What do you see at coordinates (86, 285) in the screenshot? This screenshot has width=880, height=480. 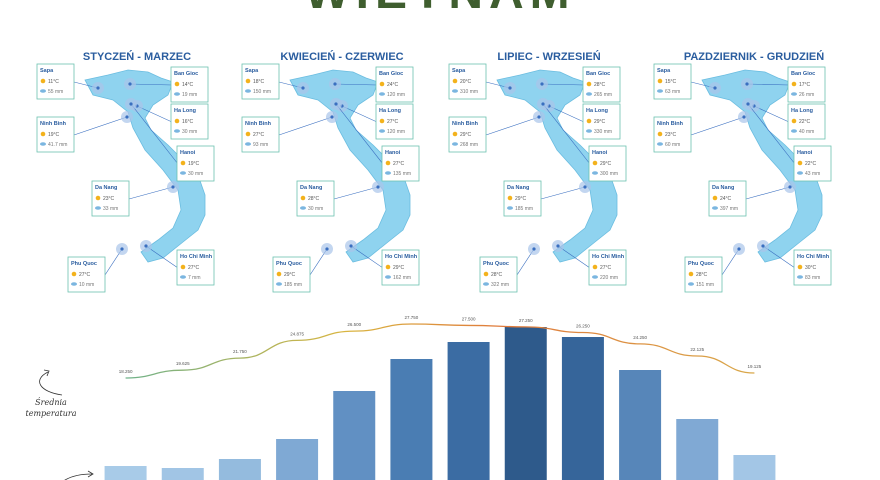 I see `city-rain: 10 mm` at bounding box center [86, 285].